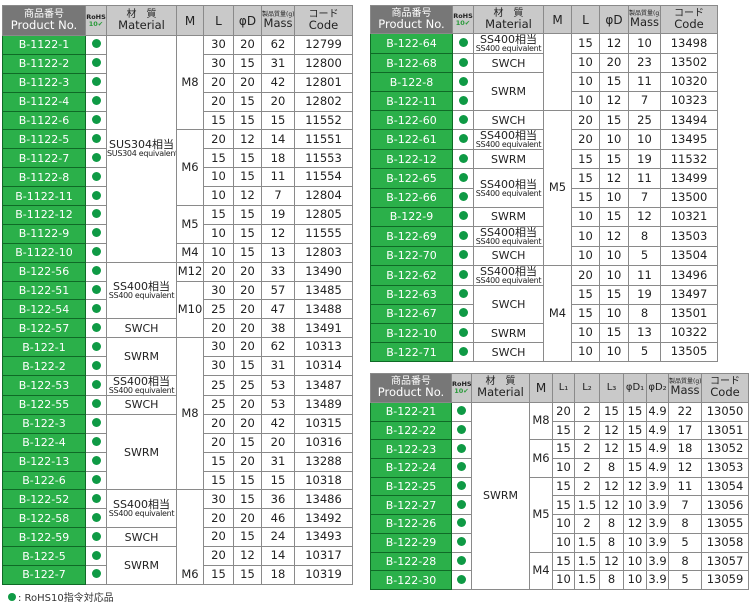 The image size is (750, 604). I want to click on product-number: B-1122-7, so click(44, 158).